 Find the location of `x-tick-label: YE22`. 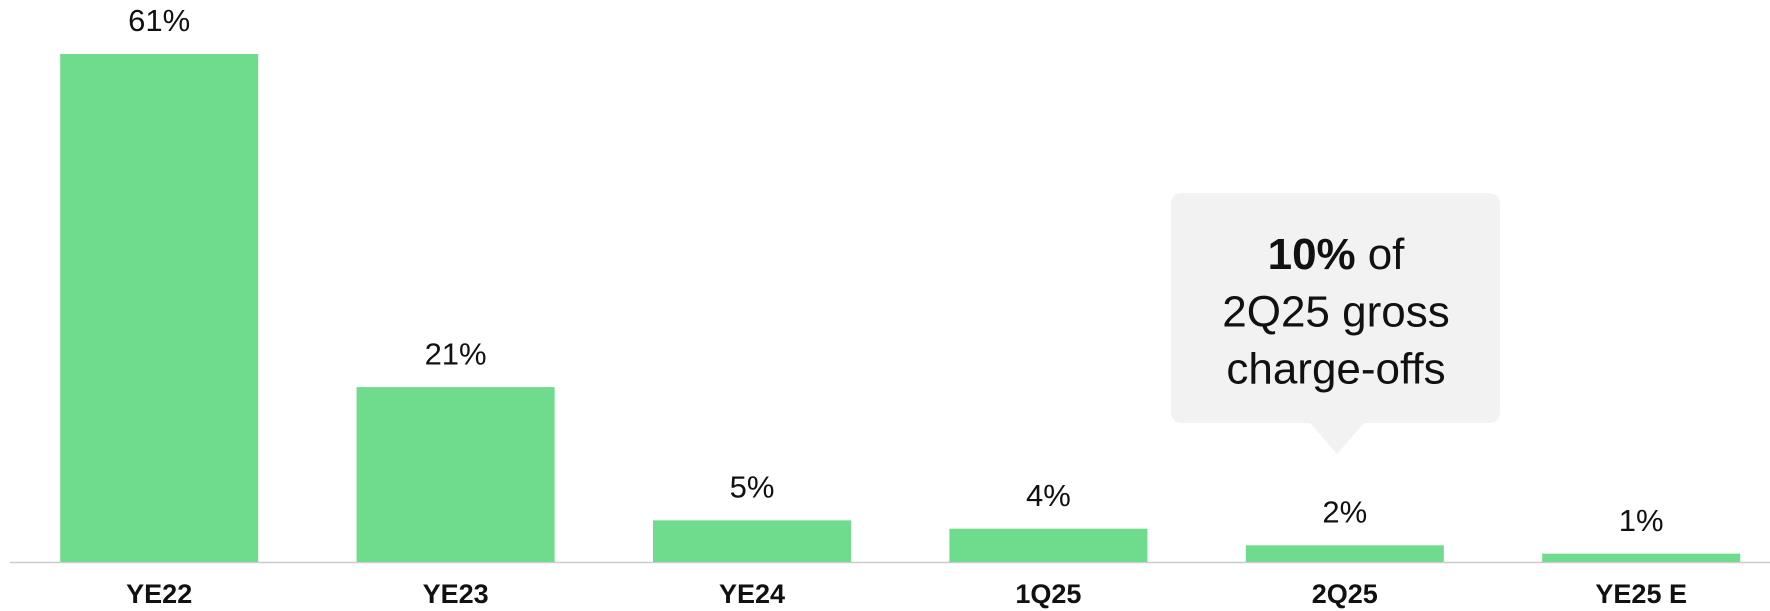

x-tick-label: YE22 is located at coordinates (159, 594).